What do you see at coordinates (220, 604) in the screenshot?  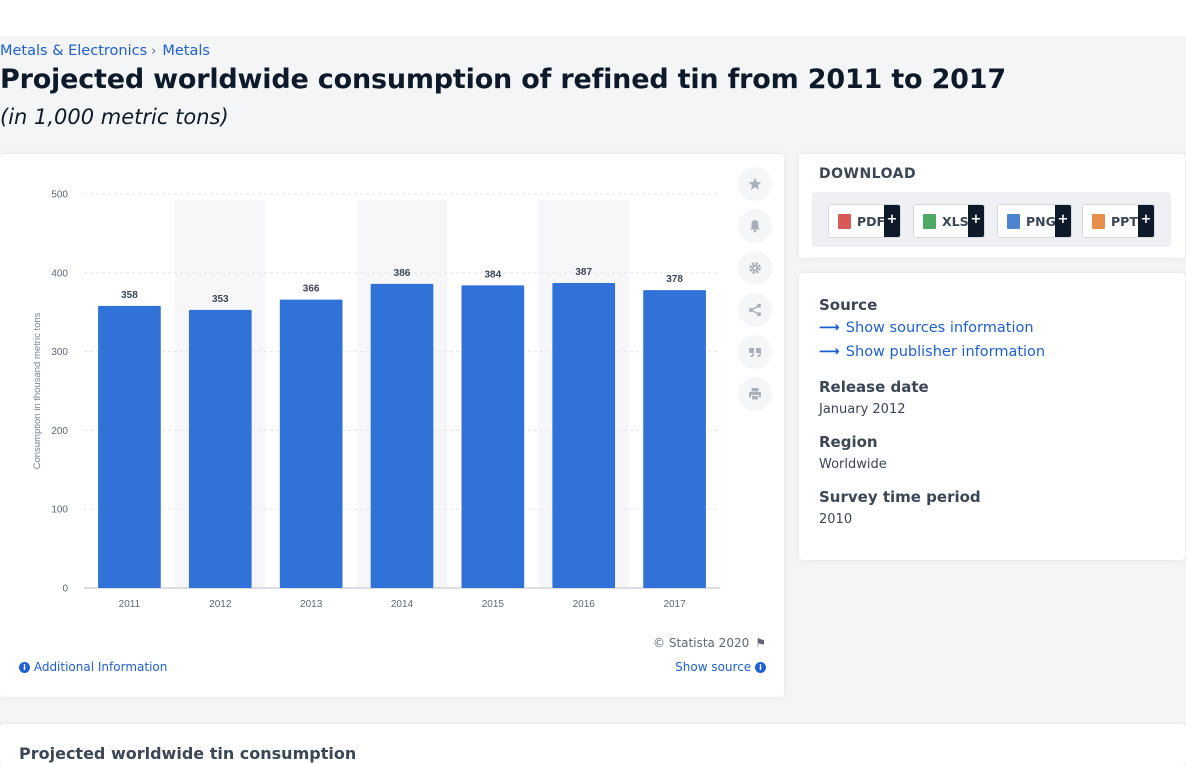 I see `x-tick-label: 2012` at bounding box center [220, 604].